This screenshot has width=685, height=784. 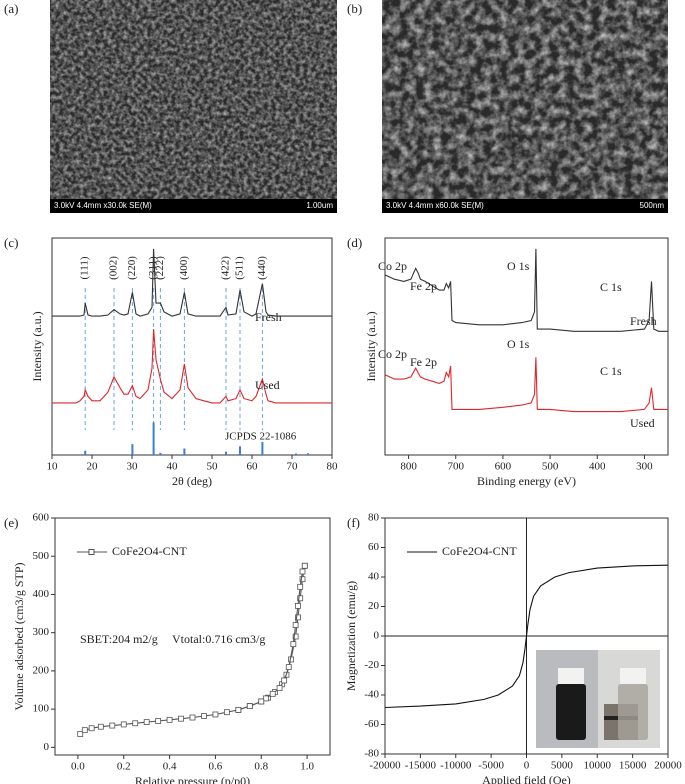 What do you see at coordinates (371, 665) in the screenshot?
I see `y-tick-label: -20` at bounding box center [371, 665].